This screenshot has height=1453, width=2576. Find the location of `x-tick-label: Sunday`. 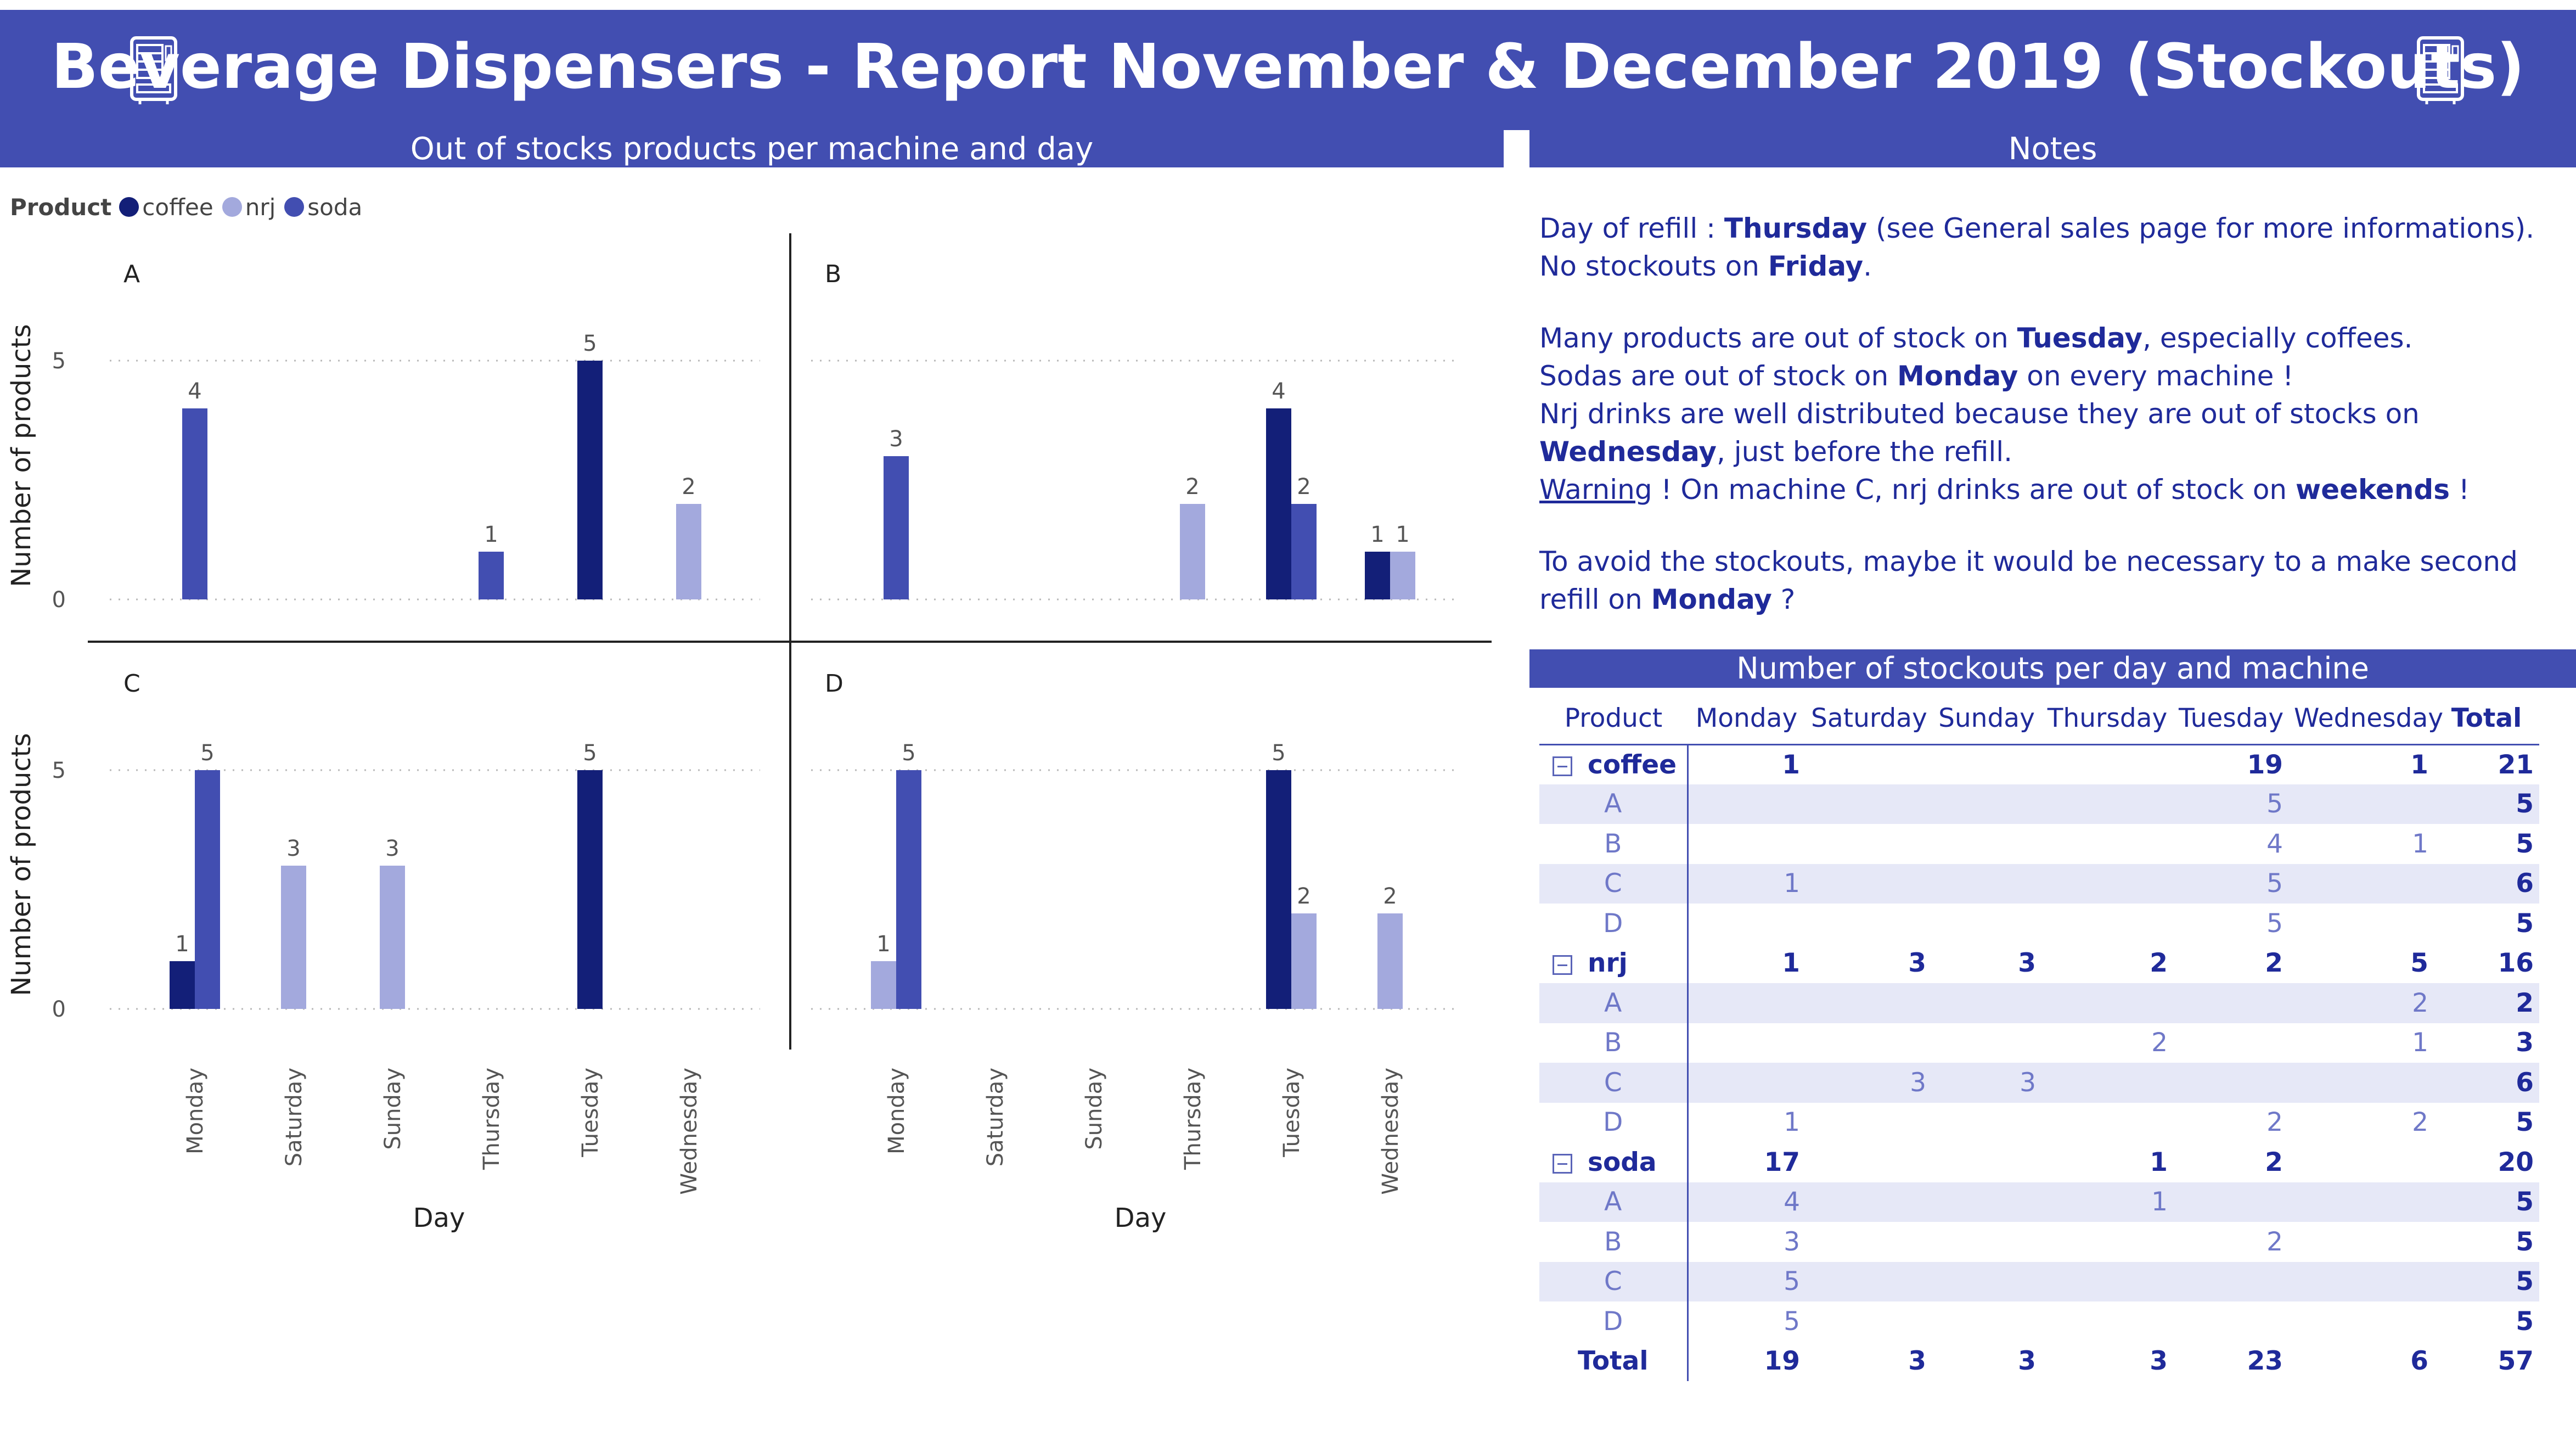

x-tick-label: Sunday is located at coordinates (393, 1109).